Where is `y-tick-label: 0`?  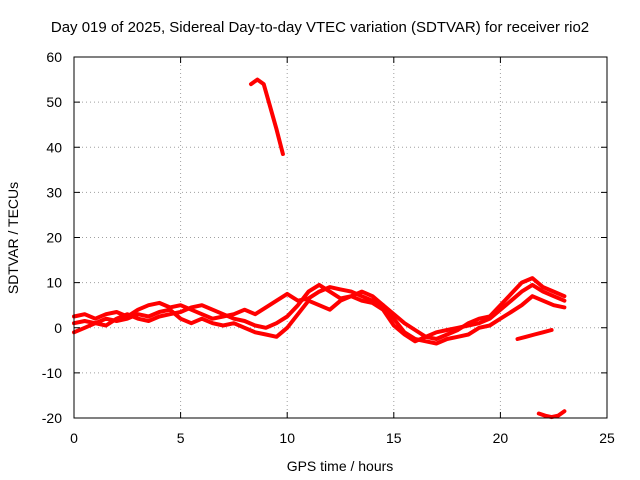
y-tick-label: 0 is located at coordinates (58, 328).